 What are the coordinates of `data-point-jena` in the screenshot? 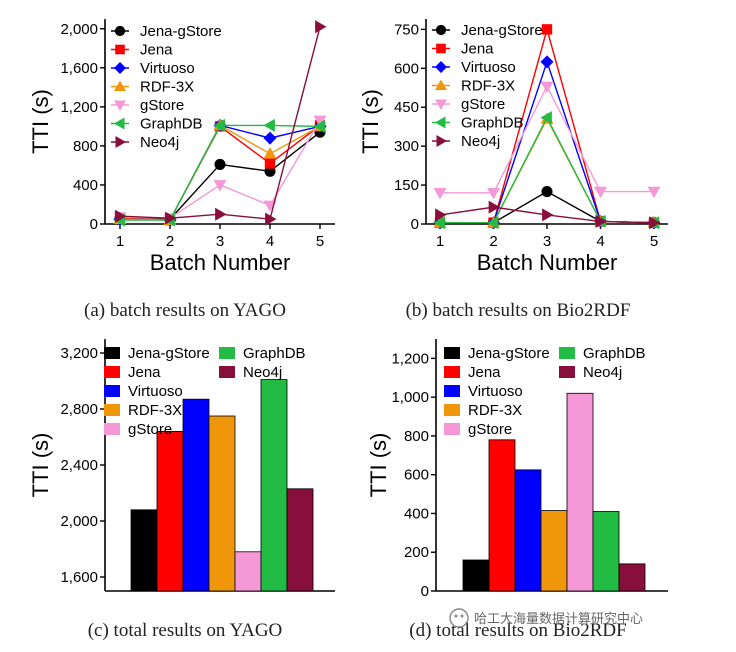 It's located at (547, 29).